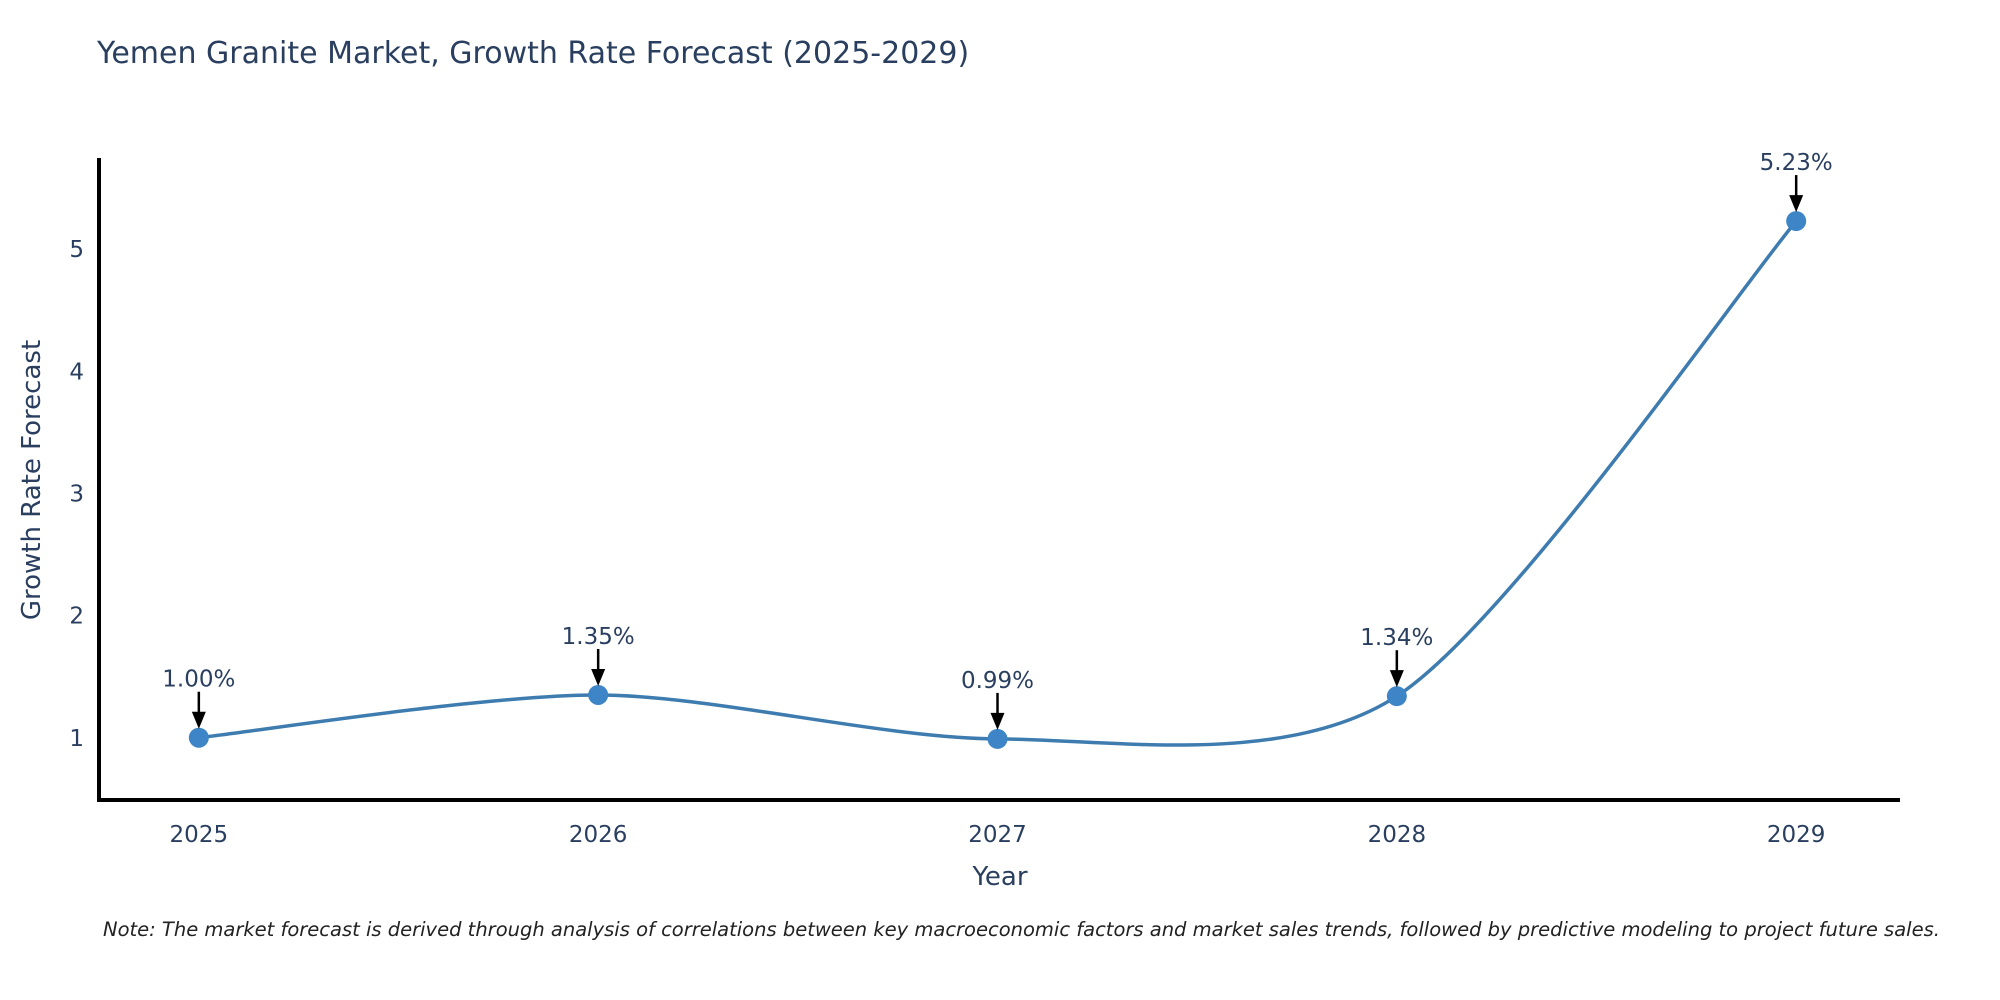 This screenshot has height=1000, width=2000. What do you see at coordinates (198, 737) in the screenshot?
I see `data-point-2025` at bounding box center [198, 737].